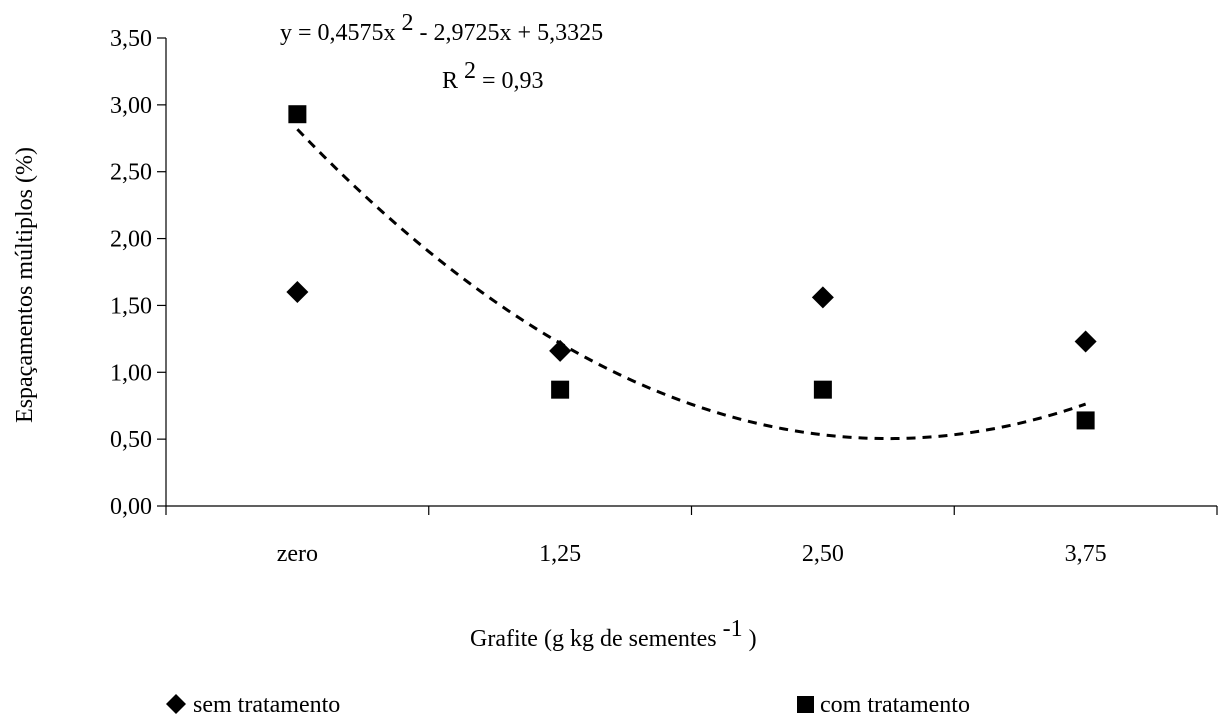  I want to click on y-tick-label: 3,50, so click(131, 39).